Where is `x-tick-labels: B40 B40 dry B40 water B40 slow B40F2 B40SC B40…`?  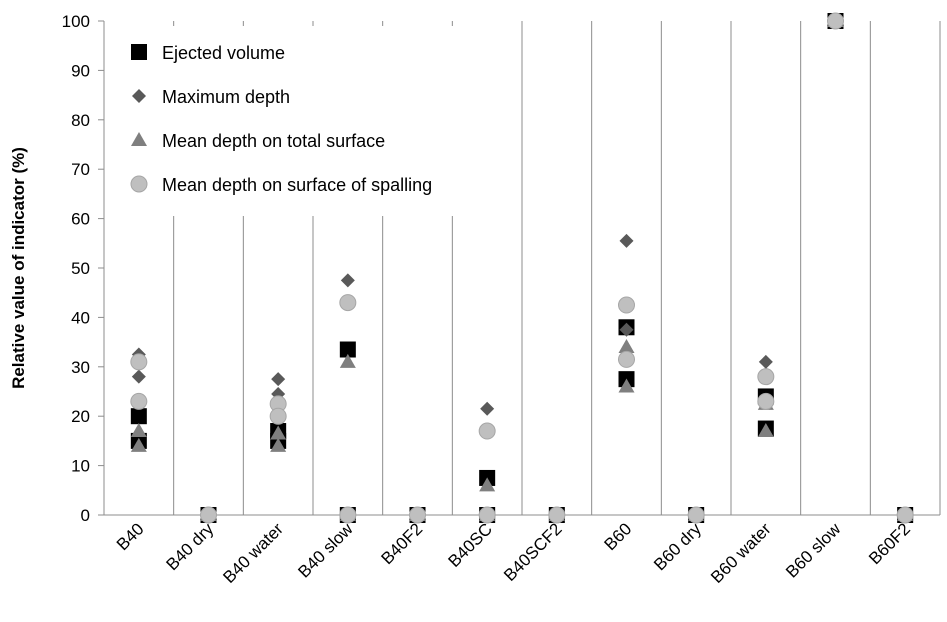
x-tick-labels: B40 B40 dry B40 water B40 slow B40F2 B40SC B40… is located at coordinates (513, 553).